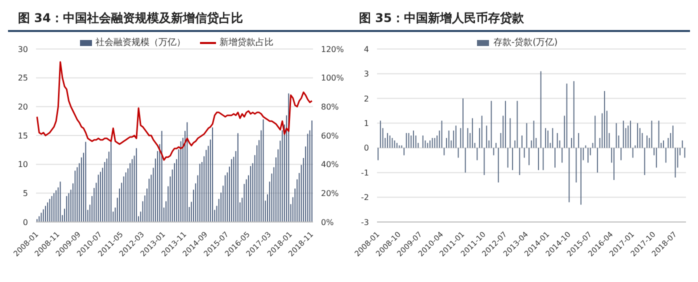 The width and height of the screenshot is (698, 282). Describe the element at coordinates (23, 107) in the screenshot. I see `y-tick-label: 20` at that location.